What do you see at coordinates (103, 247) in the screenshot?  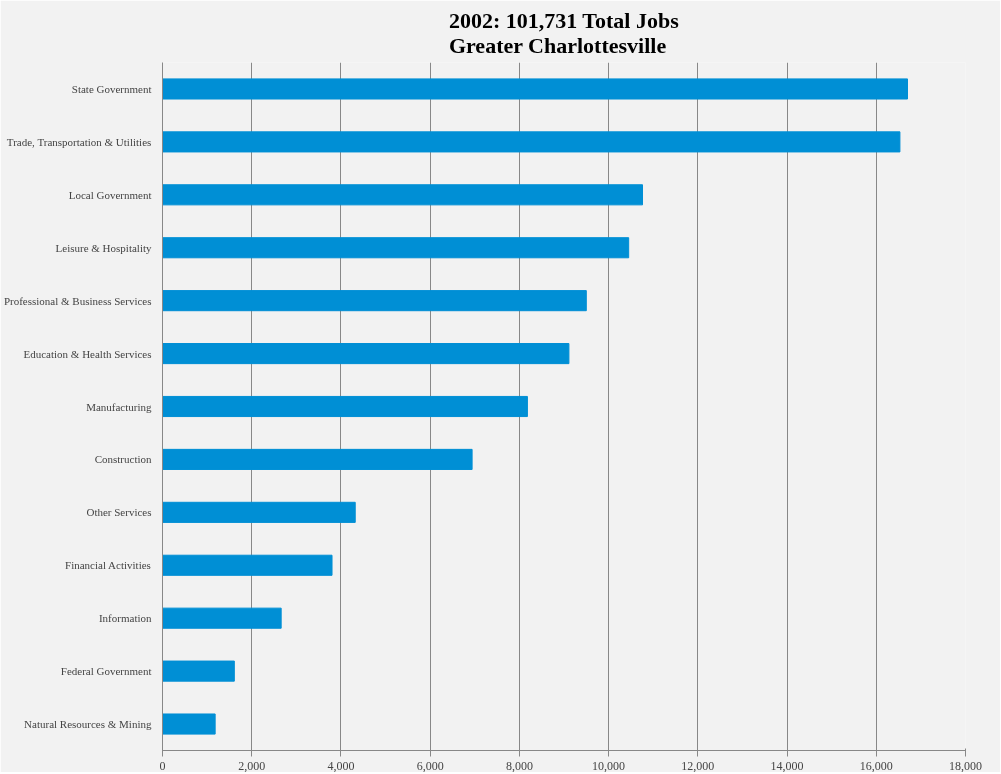 I see `y-tick-label: Leisure & Hospitality` at bounding box center [103, 247].